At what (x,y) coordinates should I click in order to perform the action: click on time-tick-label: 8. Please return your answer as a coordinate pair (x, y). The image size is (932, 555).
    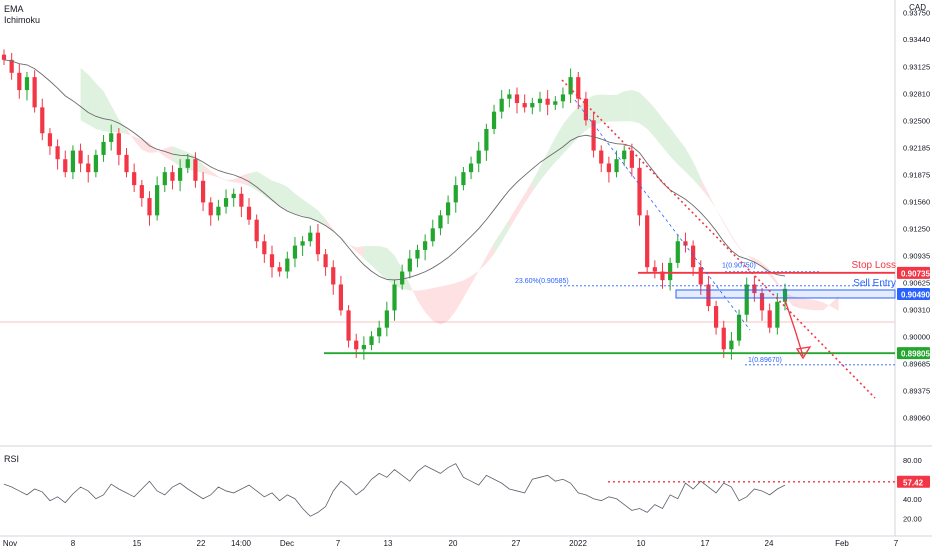
    Looking at the image, I should click on (73, 543).